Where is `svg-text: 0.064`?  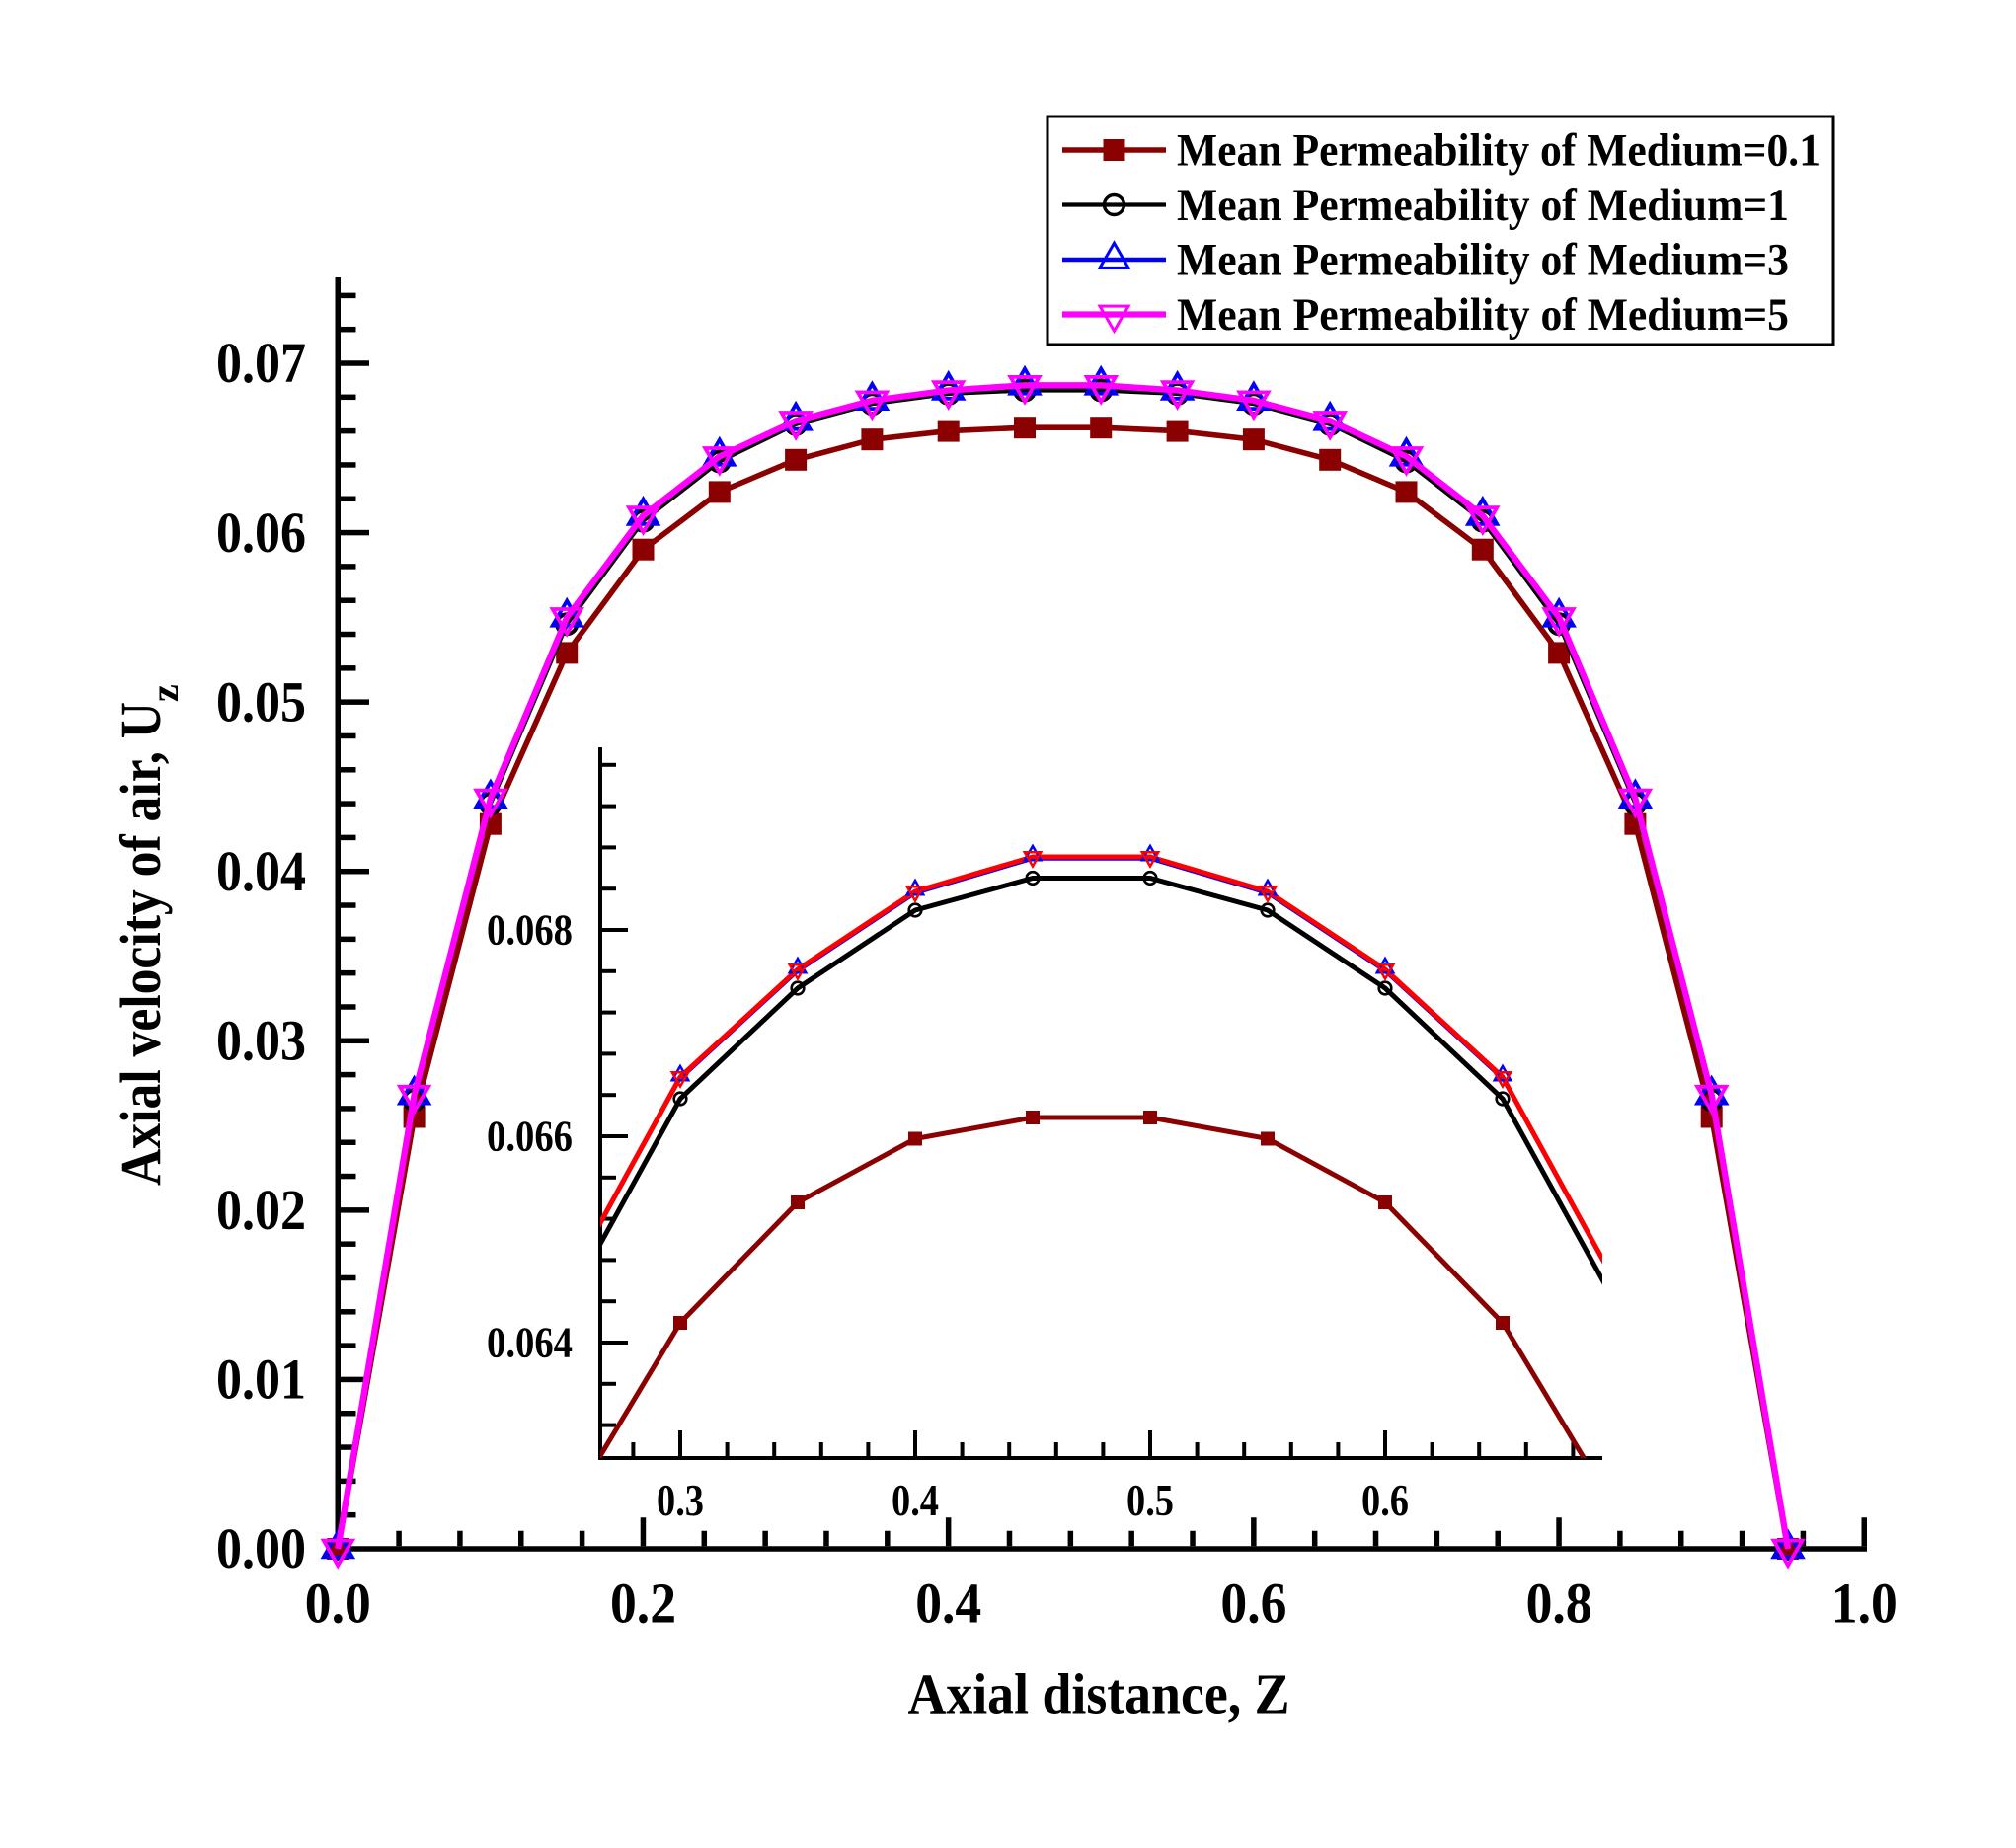
svg-text: 0.064 is located at coordinates (530, 1343).